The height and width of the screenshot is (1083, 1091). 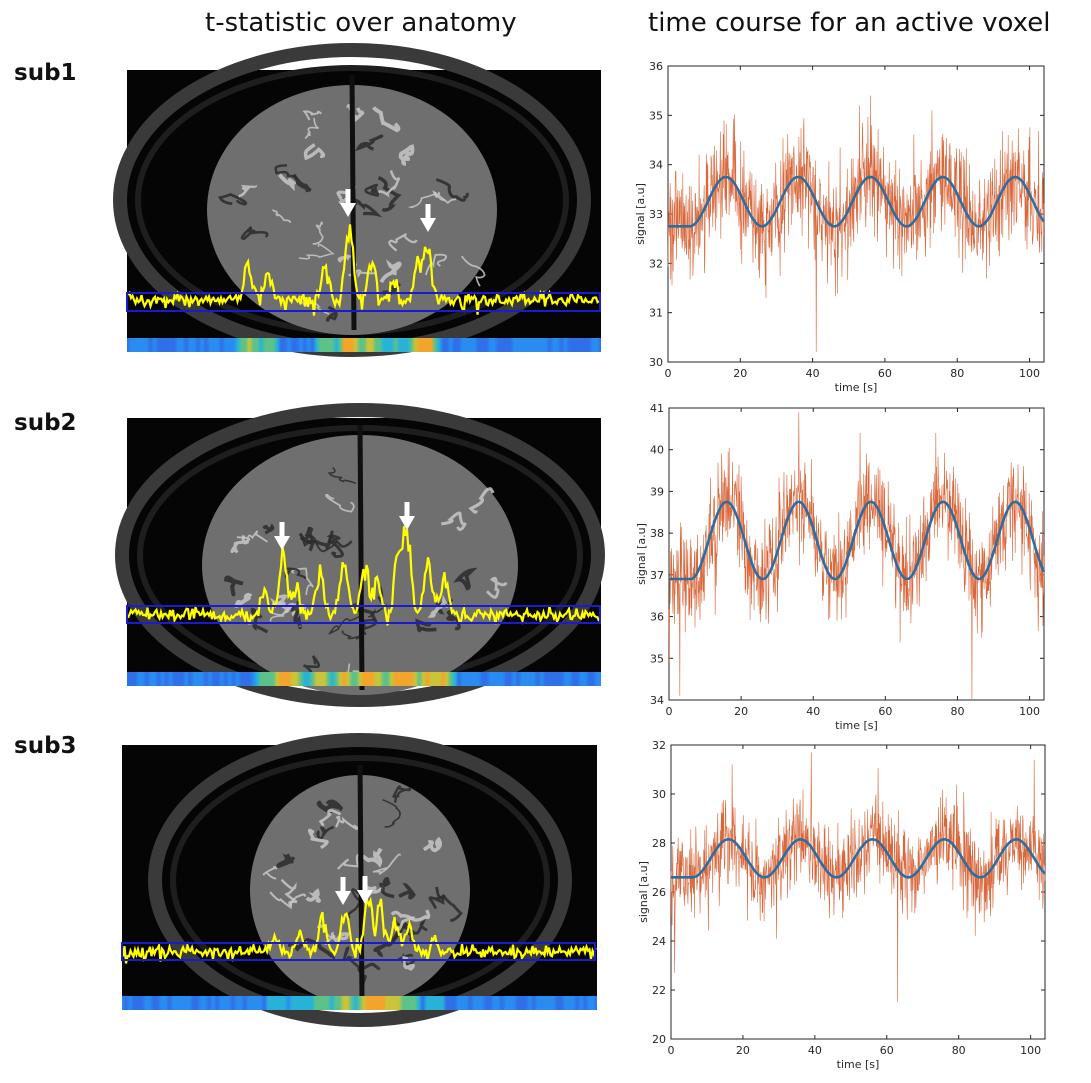 I want to click on y-tick-label: 31, so click(x=656, y=313).